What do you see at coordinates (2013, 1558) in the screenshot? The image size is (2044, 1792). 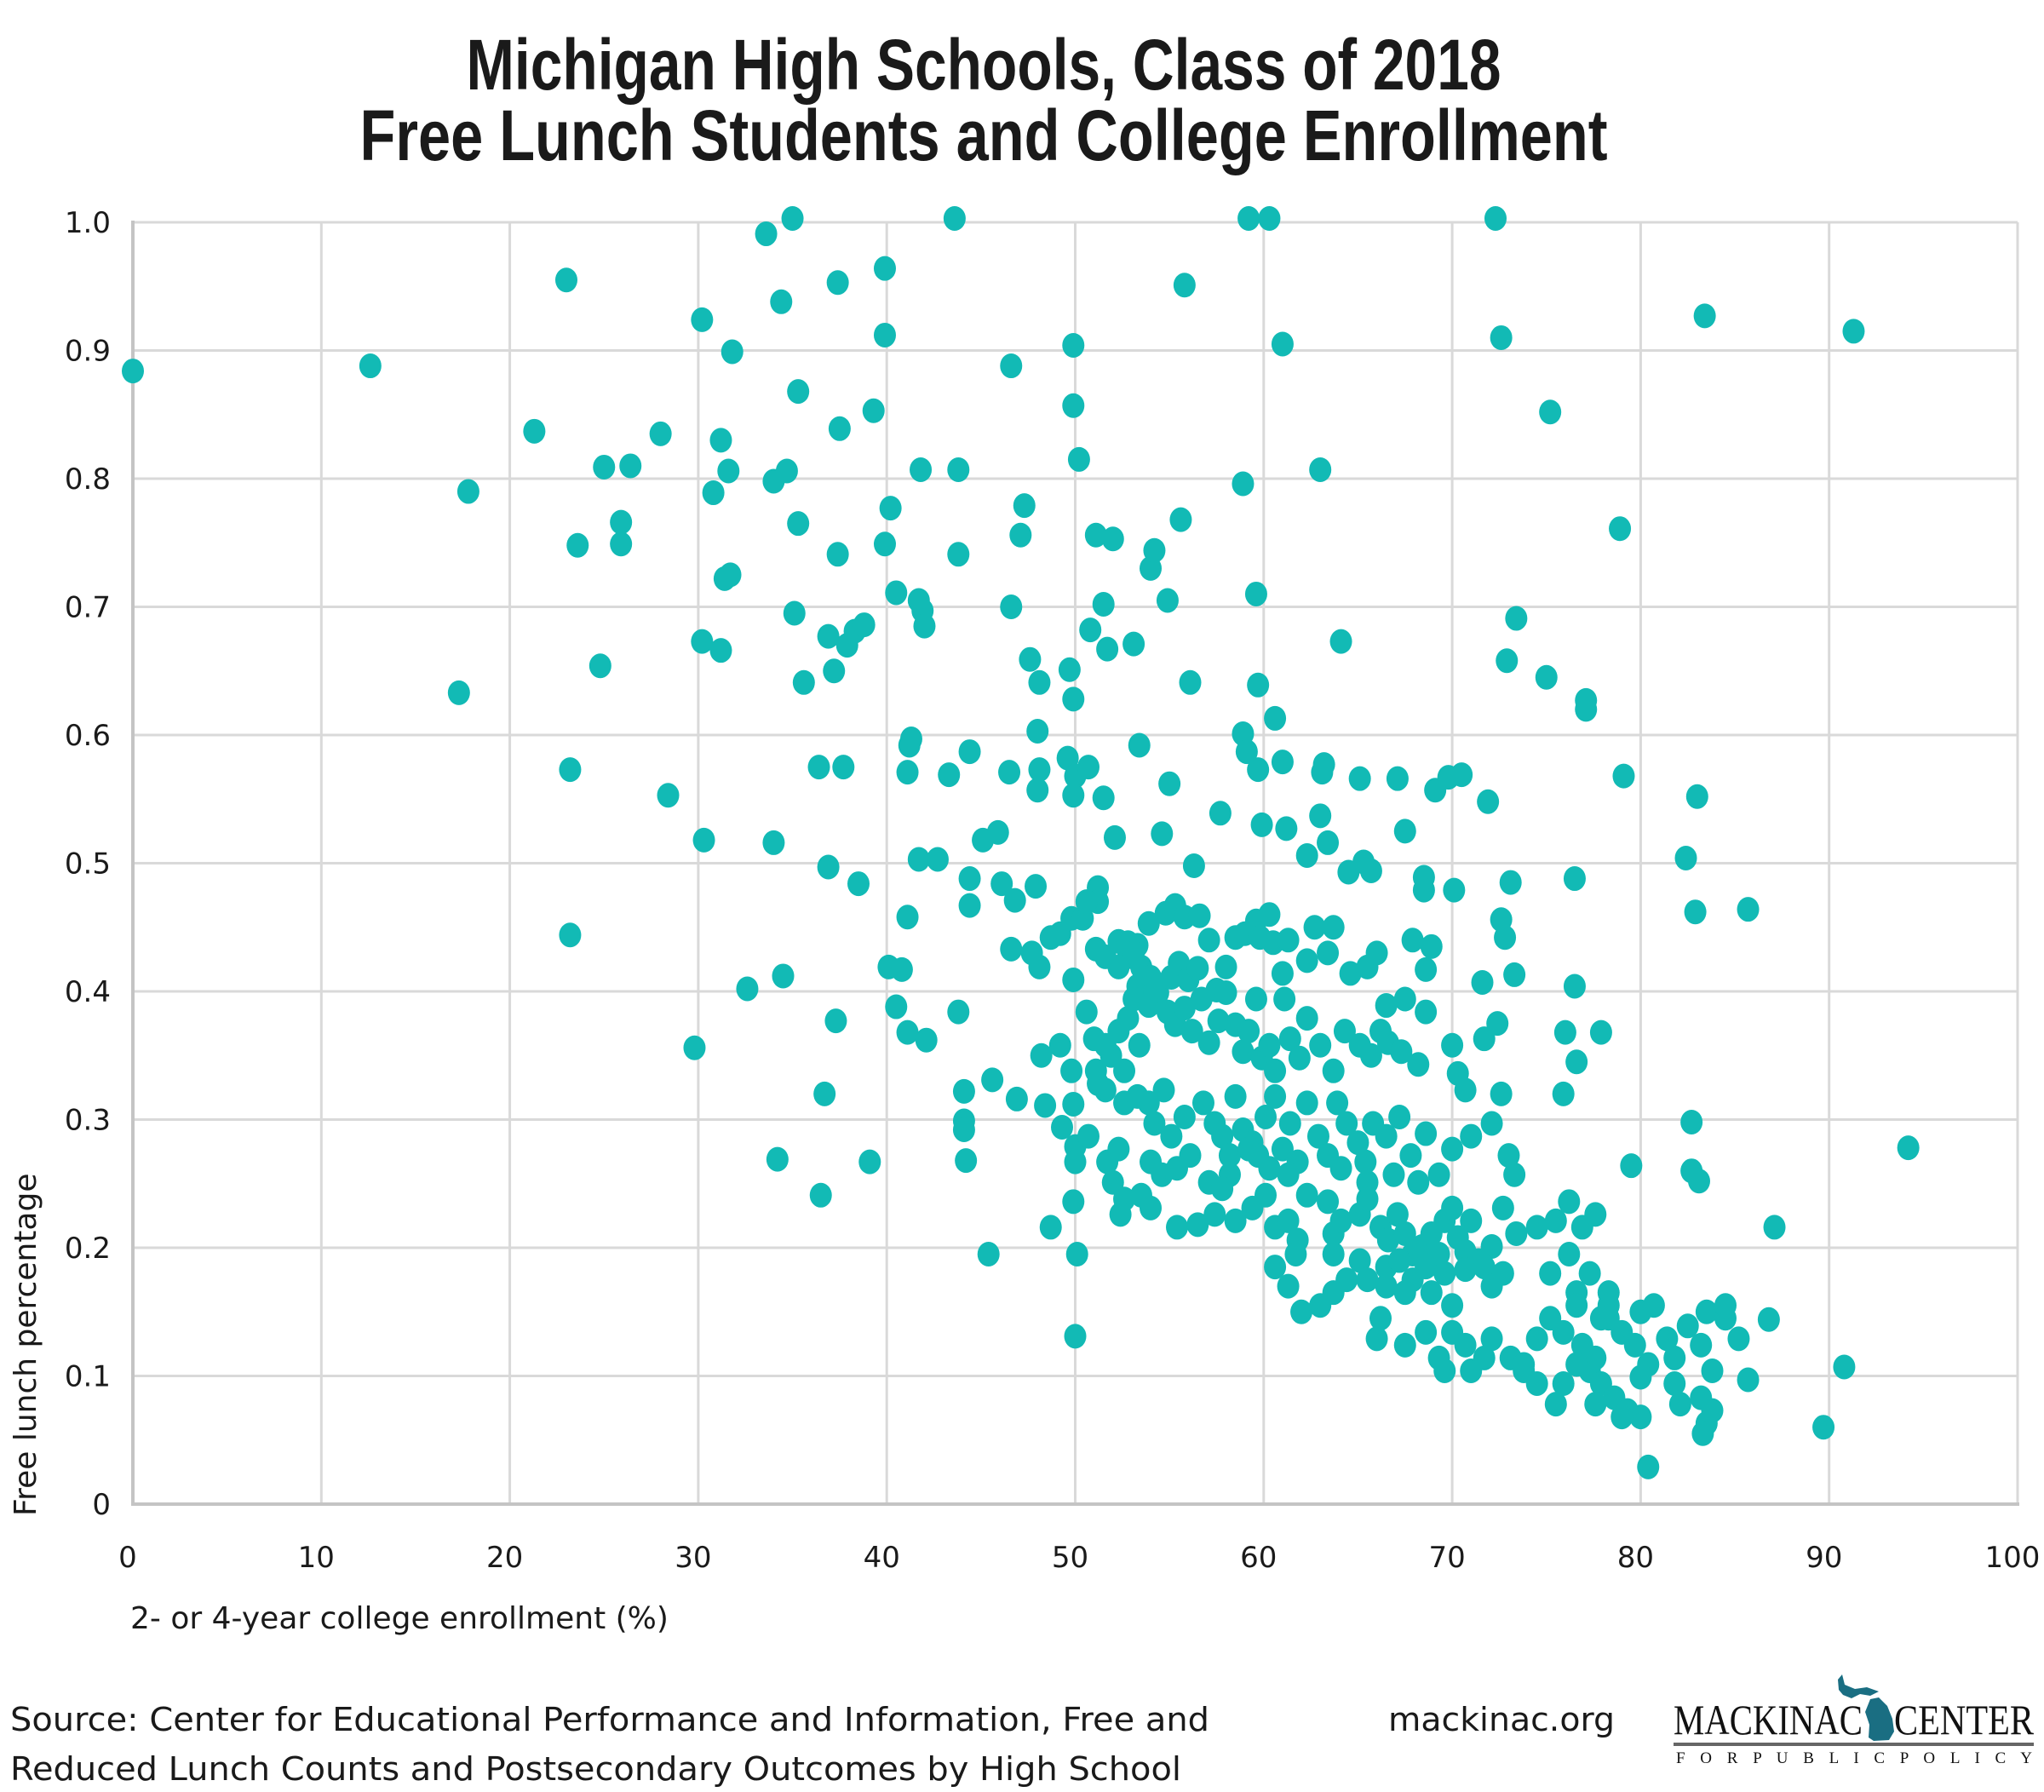 I see `x-tick-label: 100` at bounding box center [2013, 1558].